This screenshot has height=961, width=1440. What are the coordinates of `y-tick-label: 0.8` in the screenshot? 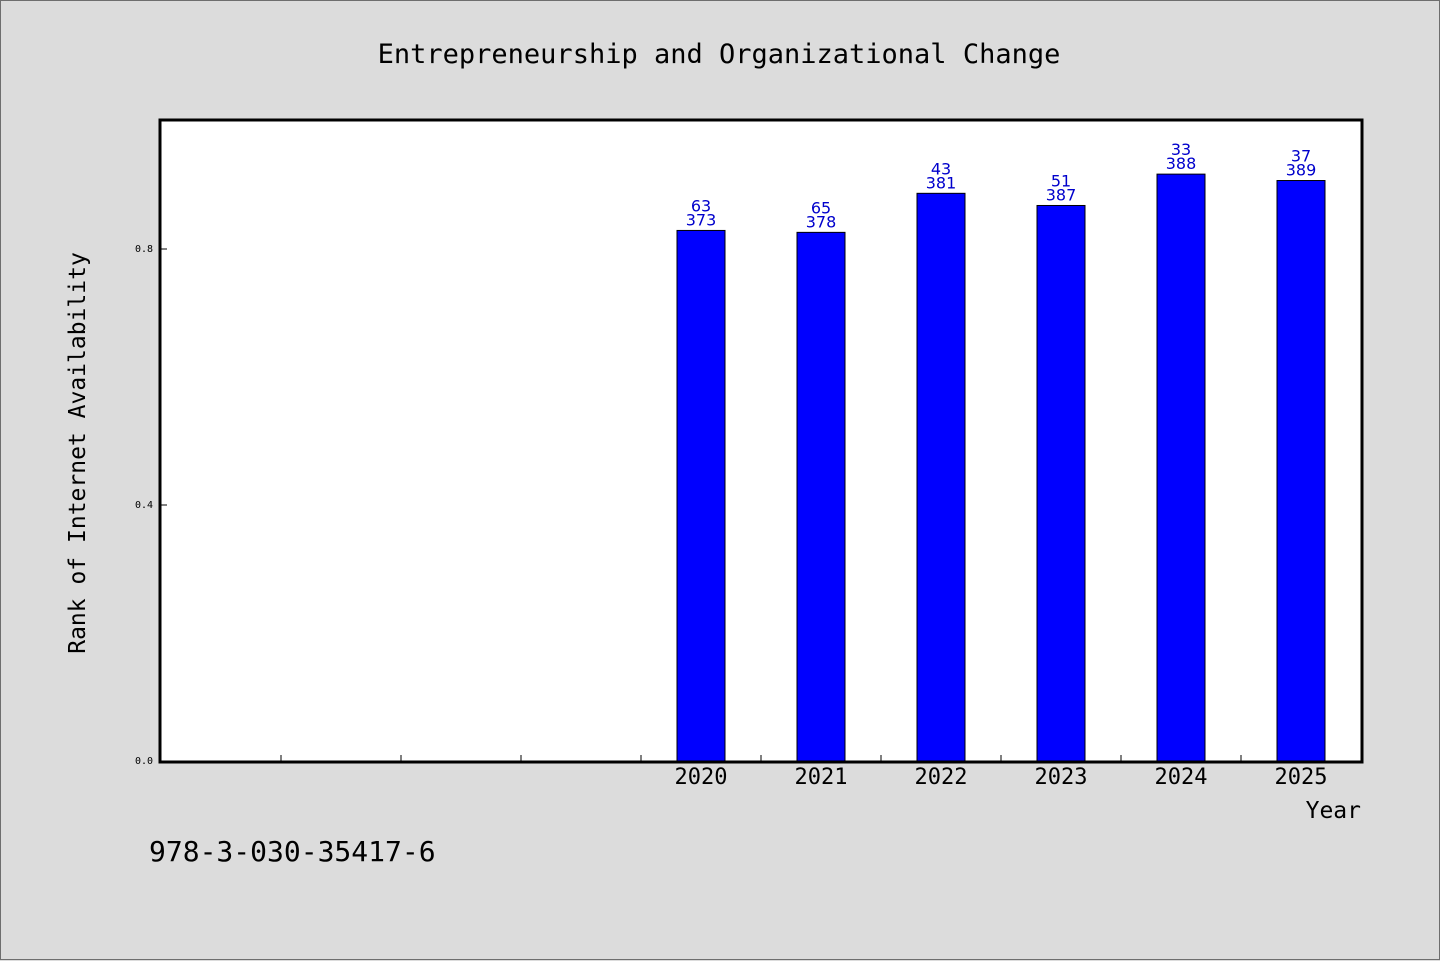 It's located at (144, 249).